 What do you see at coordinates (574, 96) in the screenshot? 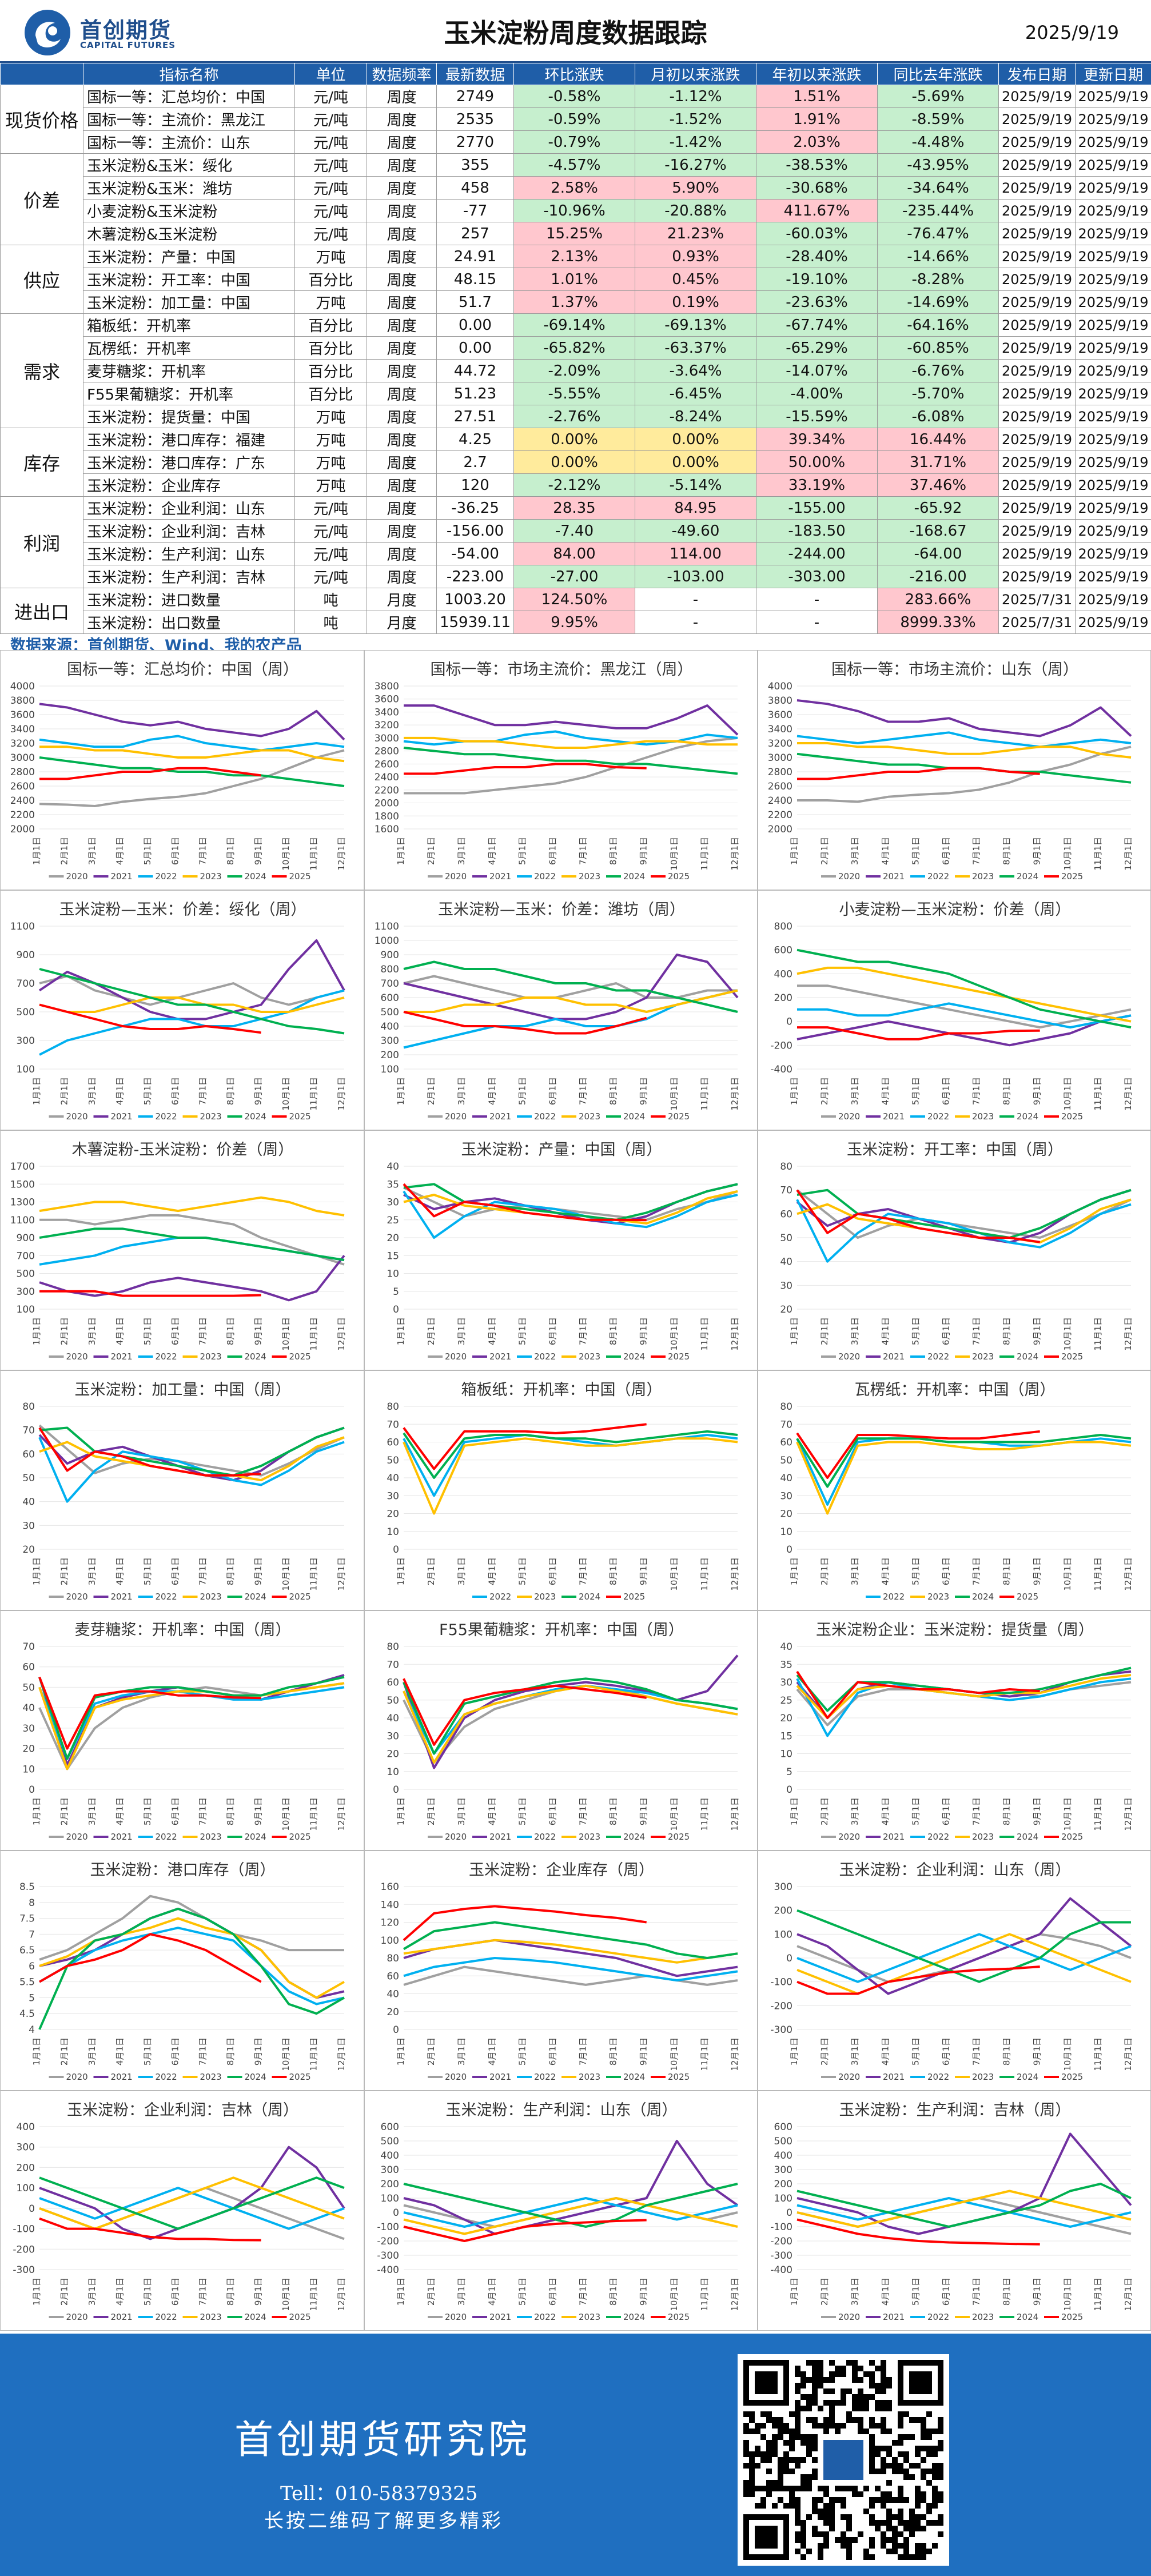
I see `table-cell: -0.58%` at bounding box center [574, 96].